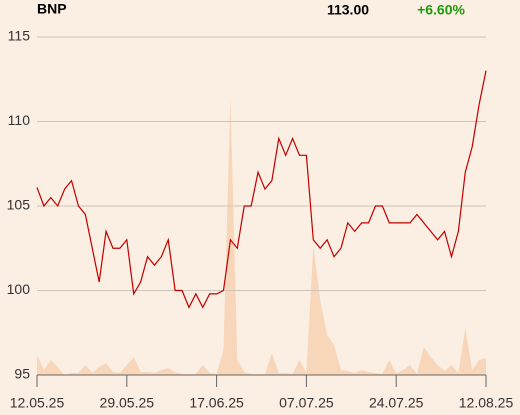 This screenshot has height=415, width=520. I want to click on price-change: +6.60%, so click(441, 10).